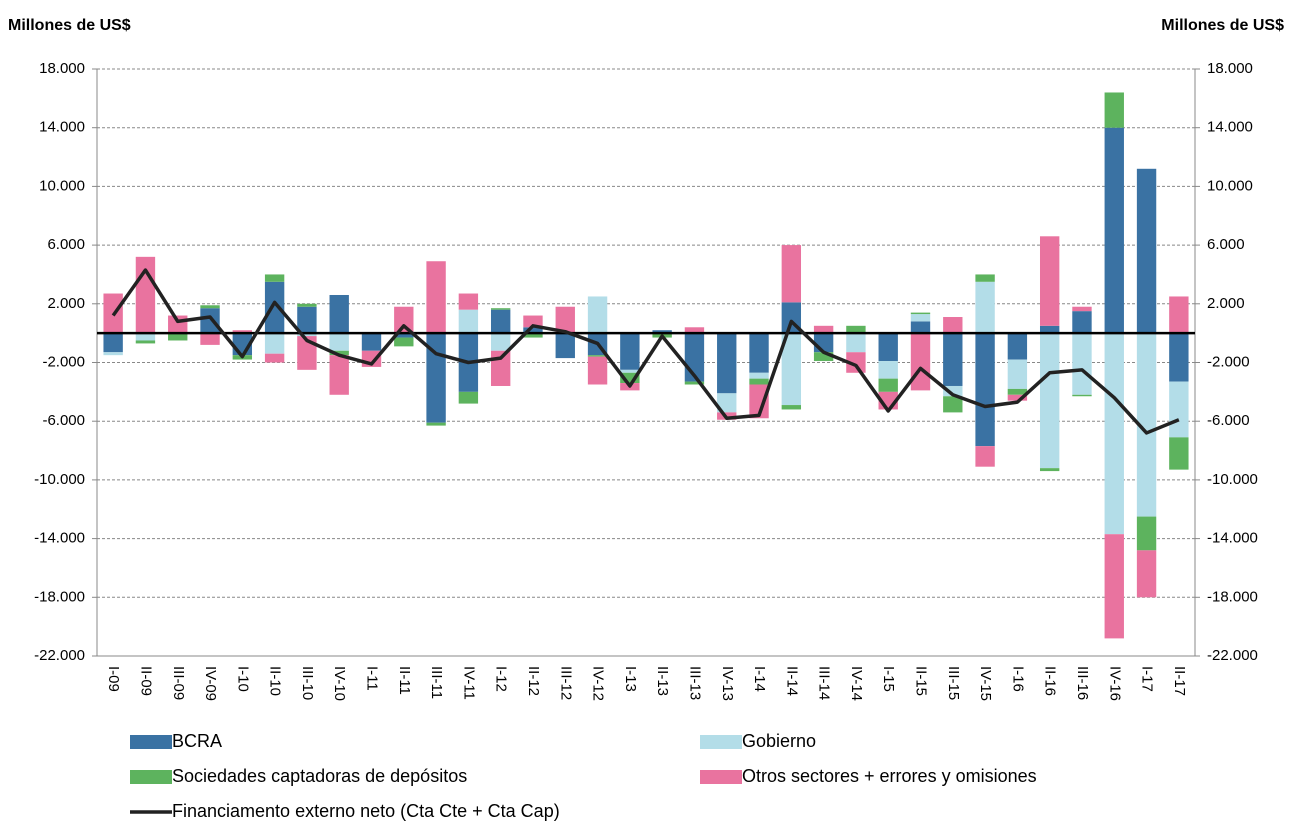 Image resolution: width=1290 pixels, height=827 pixels. I want to click on y-tick-label: -22.000, so click(59, 655).